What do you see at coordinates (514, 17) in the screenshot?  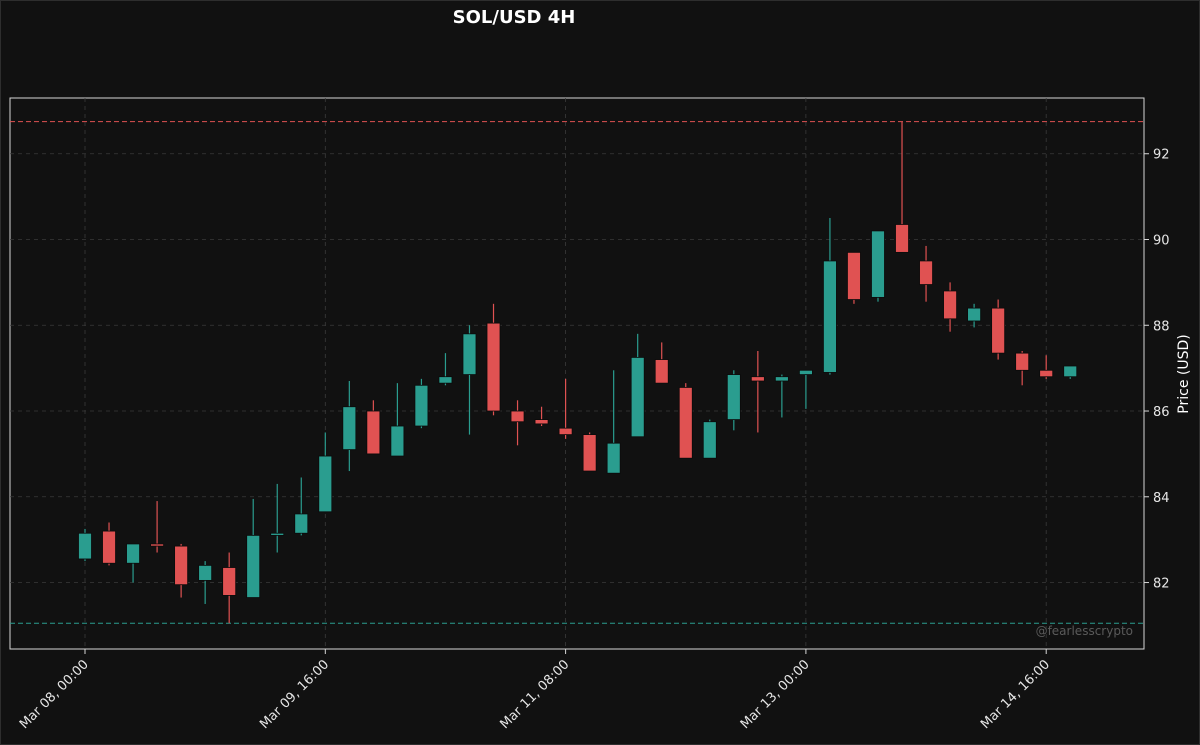 I see `chart-title: SOL/USD 4H` at bounding box center [514, 17].